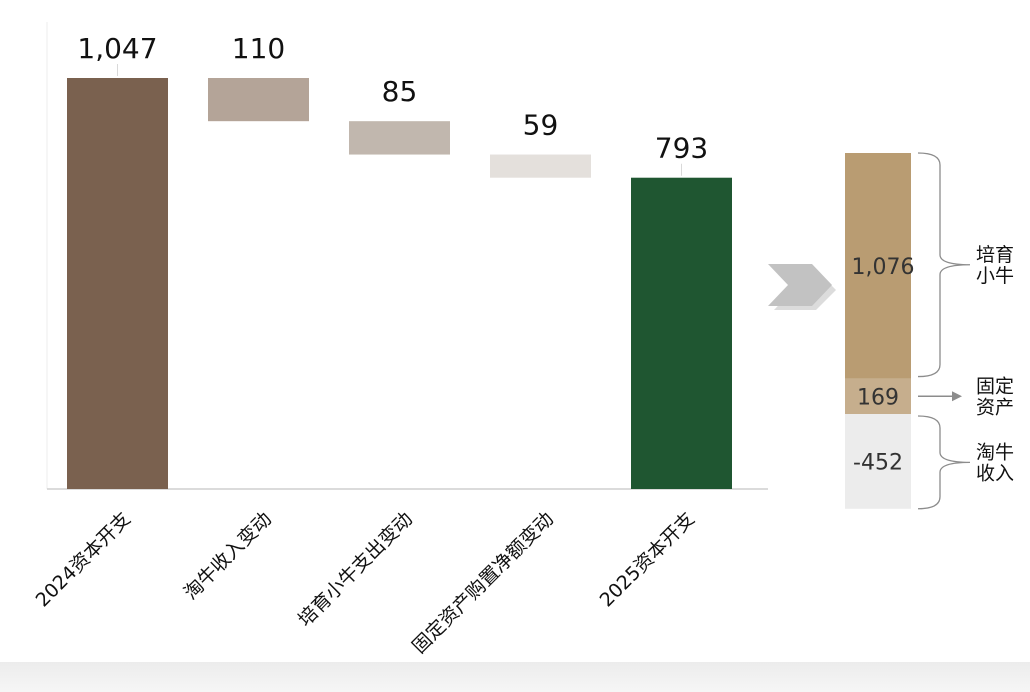 The image size is (1030, 692). I want to click on x-tick-label: 培育小牛支出变动, so click(355, 569).